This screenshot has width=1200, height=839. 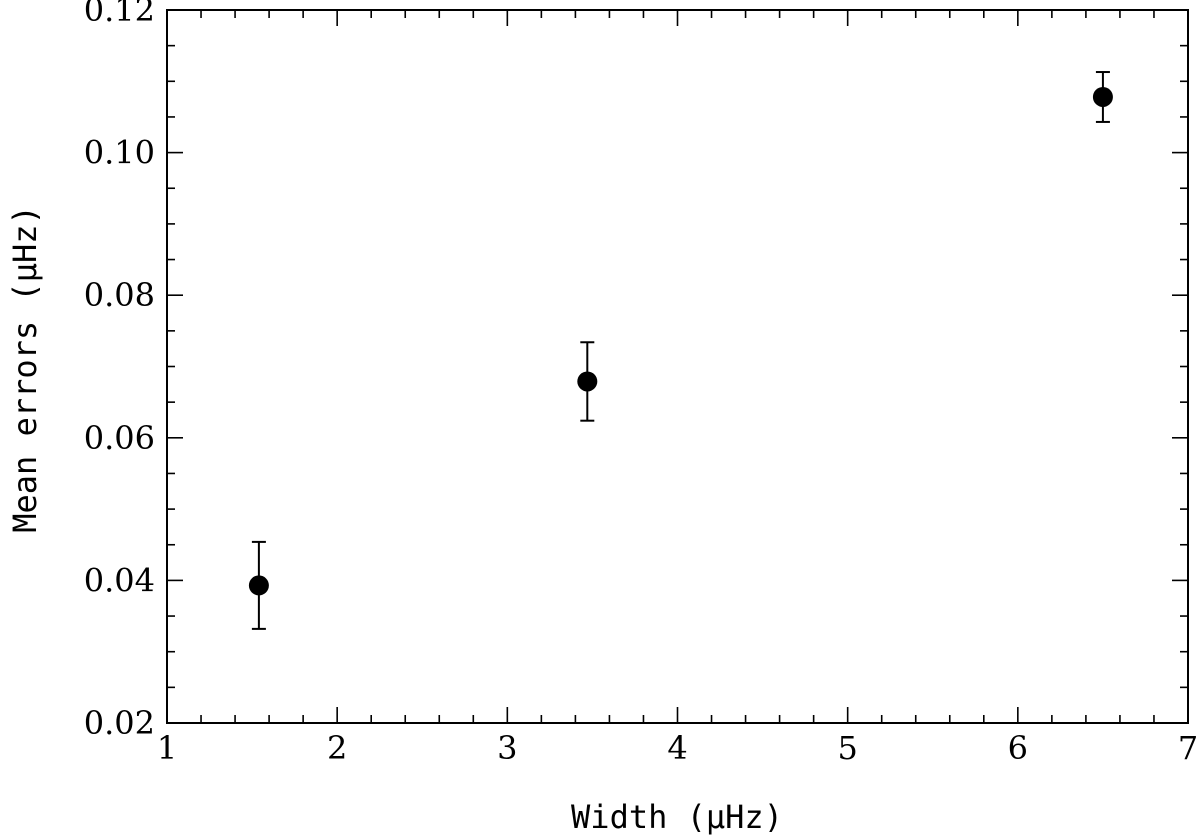 What do you see at coordinates (119, 14) in the screenshot?
I see `y-tick-label: 0.12` at bounding box center [119, 14].